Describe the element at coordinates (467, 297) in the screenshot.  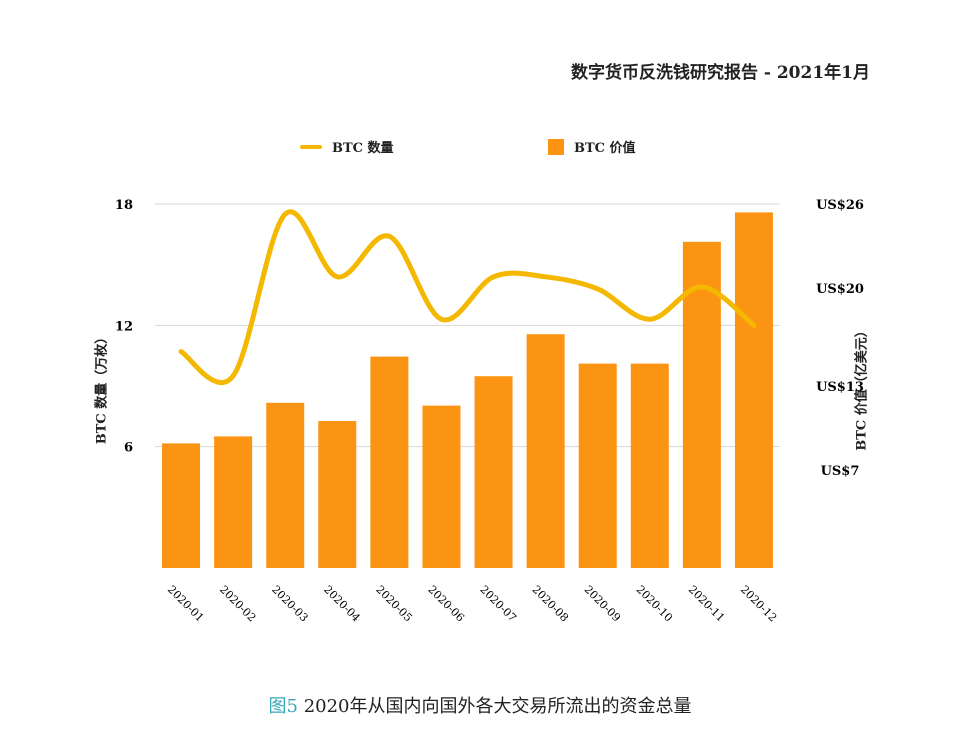
I see `line-series` at that location.